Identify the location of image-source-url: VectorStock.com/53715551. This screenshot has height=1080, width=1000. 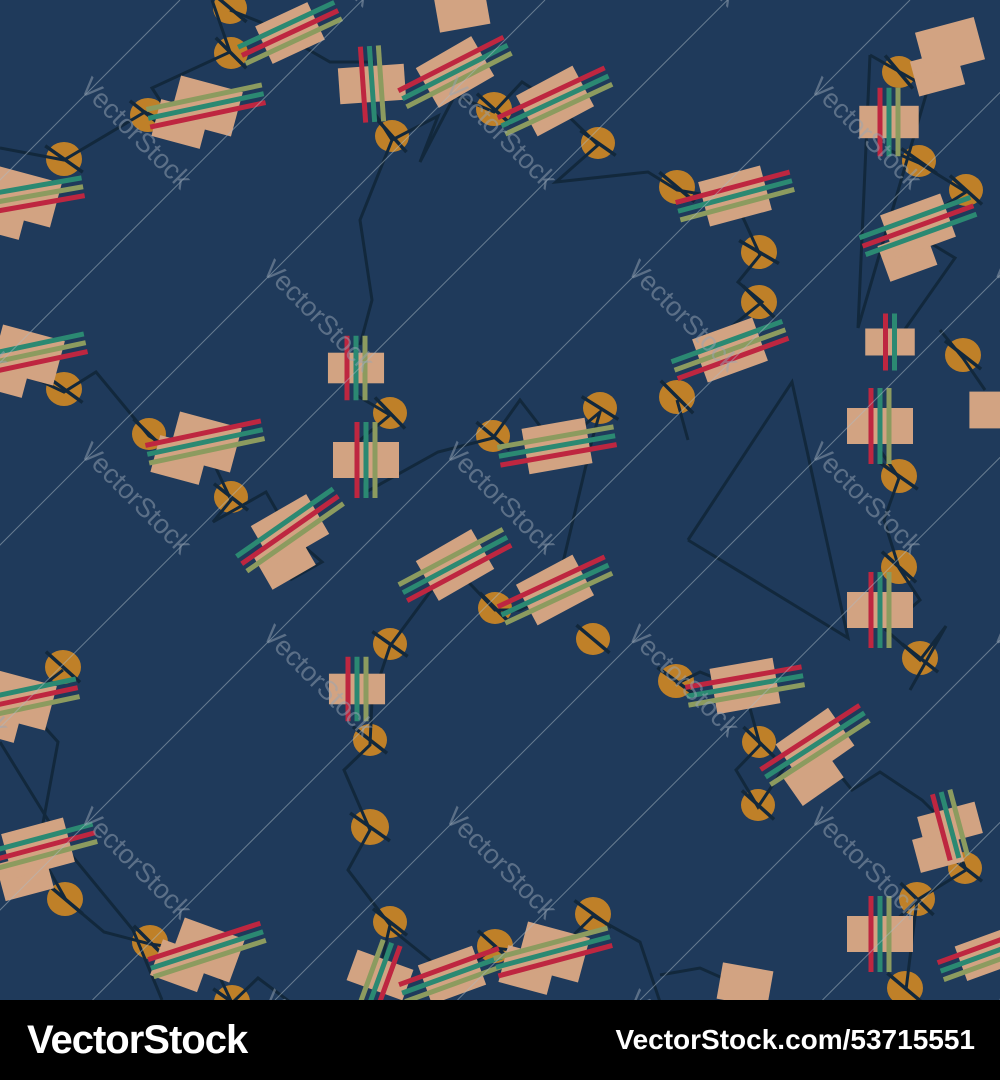
(795, 1039).